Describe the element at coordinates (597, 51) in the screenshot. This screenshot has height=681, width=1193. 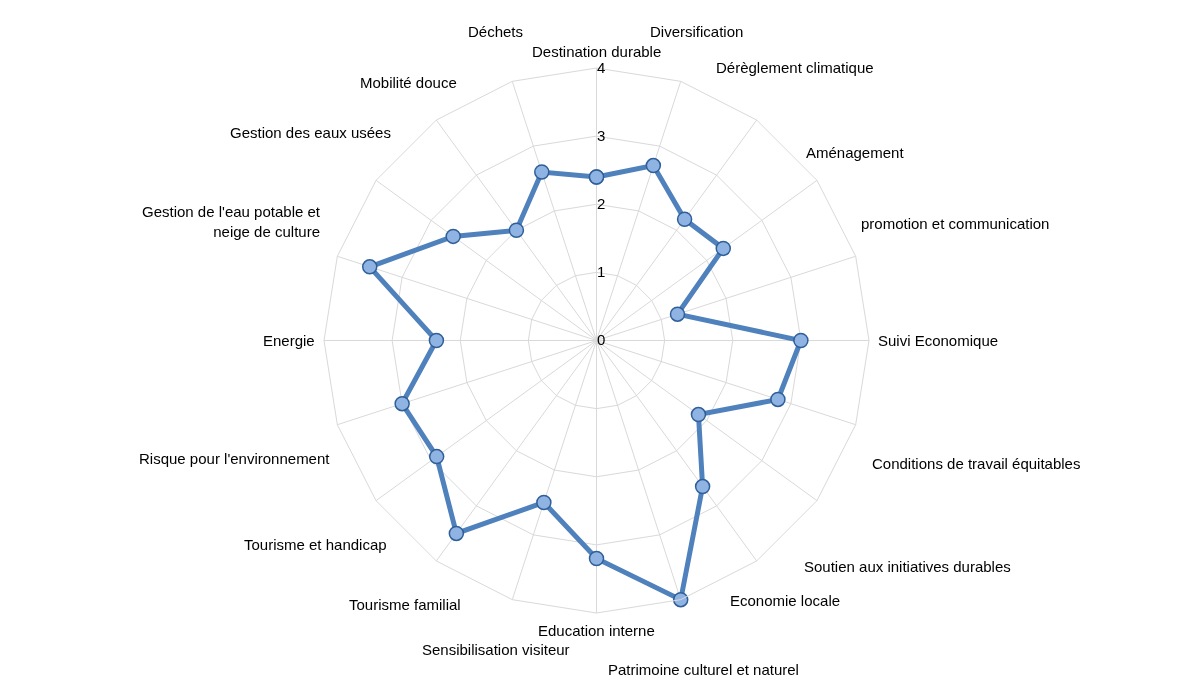
I see `spoke-label: Destination durable` at that location.